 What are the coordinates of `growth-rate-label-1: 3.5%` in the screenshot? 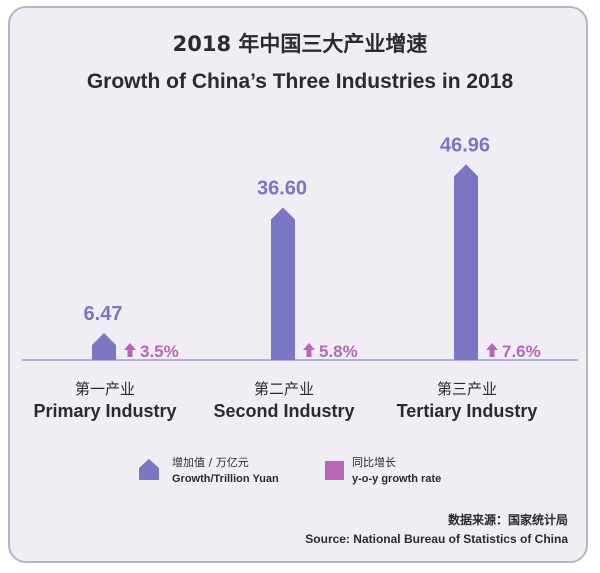 It's located at (159, 351).